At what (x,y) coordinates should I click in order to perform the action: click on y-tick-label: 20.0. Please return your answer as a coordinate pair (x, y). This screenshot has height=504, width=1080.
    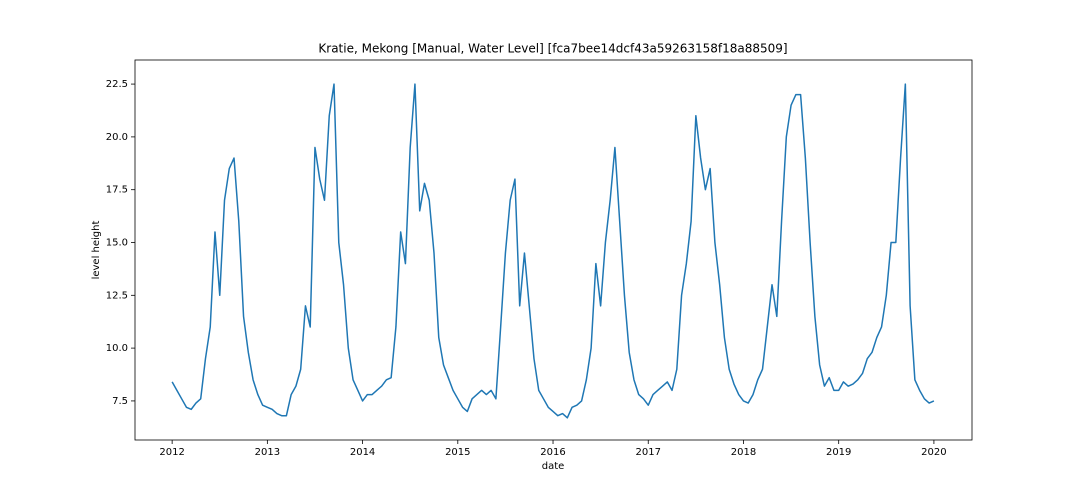
    Looking at the image, I should click on (117, 137).